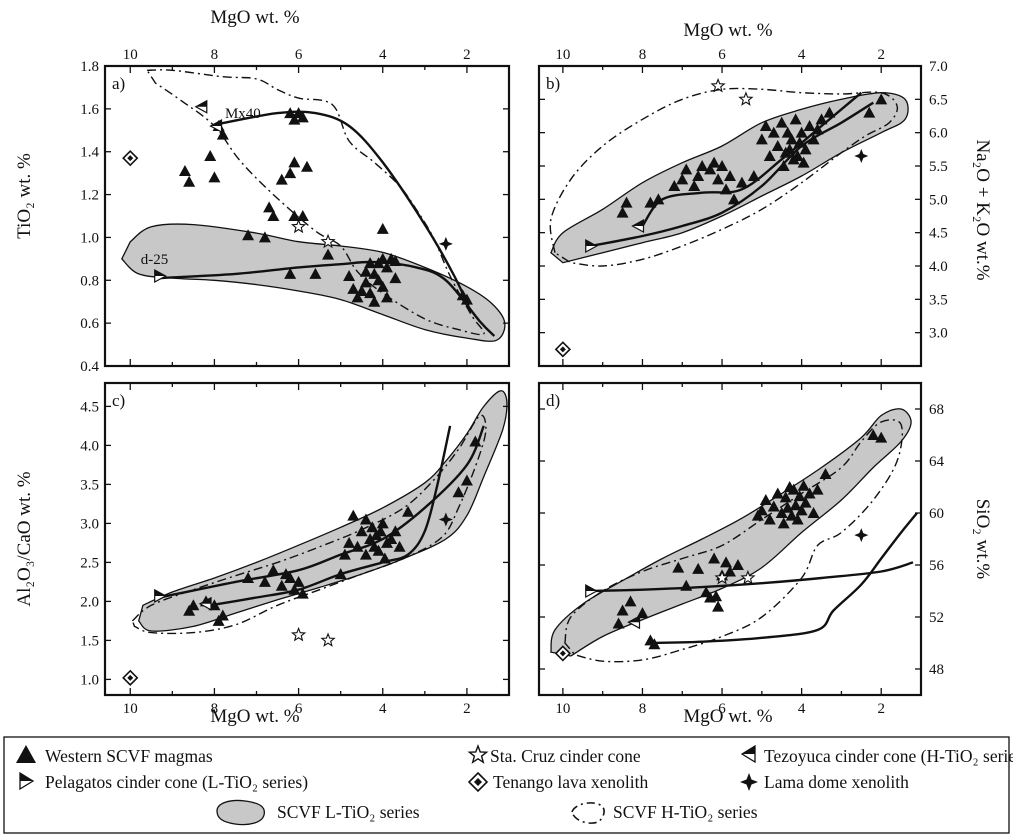 Image resolution: width=1013 pixels, height=836 pixels. What do you see at coordinates (216, 126) in the screenshot?
I see `triangle-left-point` at bounding box center [216, 126].